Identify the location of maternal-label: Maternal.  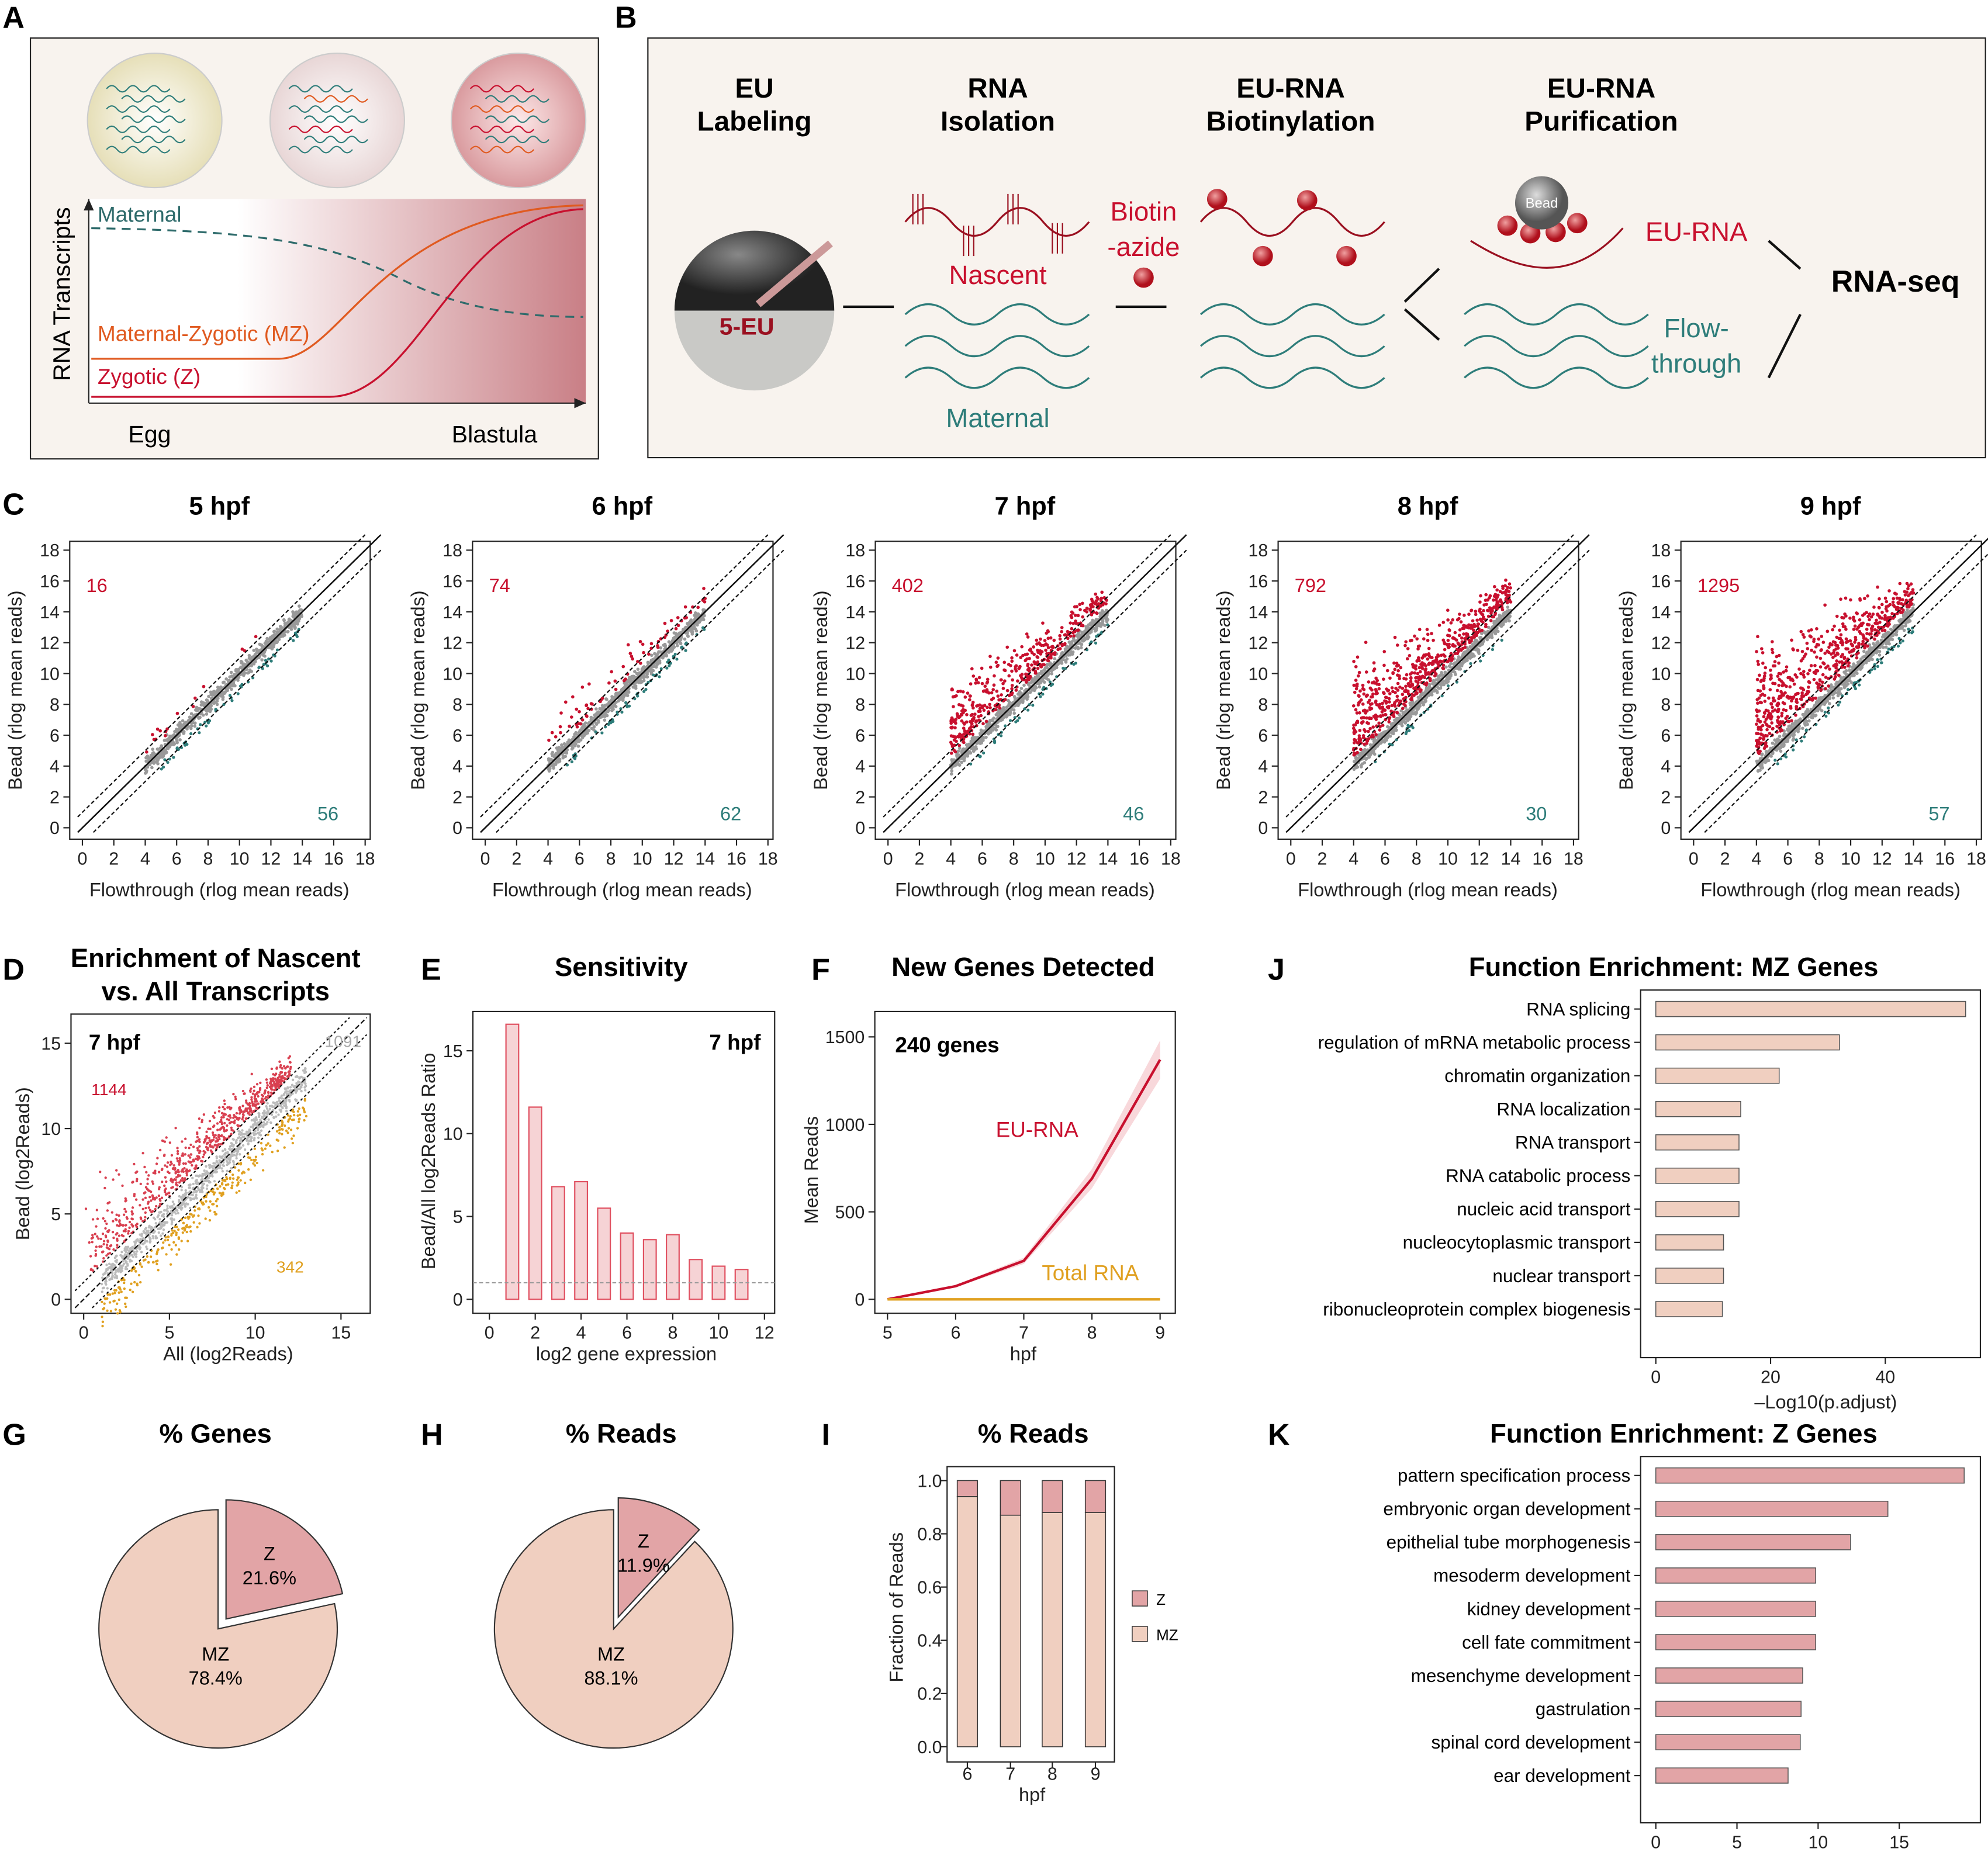
(139, 215).